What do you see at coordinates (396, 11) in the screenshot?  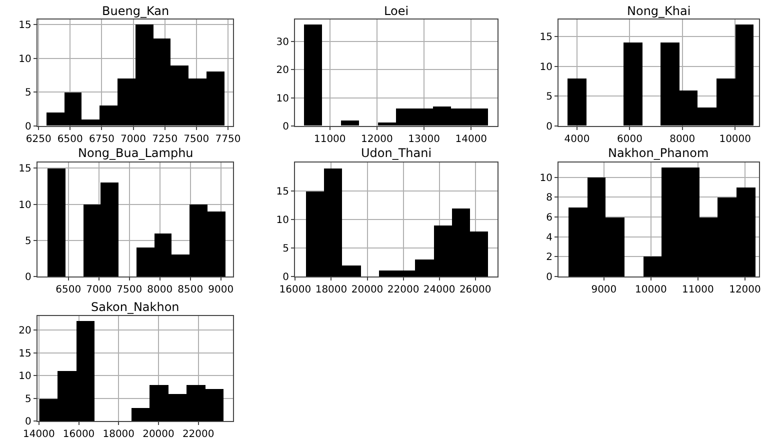 I see `chart-title: Loei` at bounding box center [396, 11].